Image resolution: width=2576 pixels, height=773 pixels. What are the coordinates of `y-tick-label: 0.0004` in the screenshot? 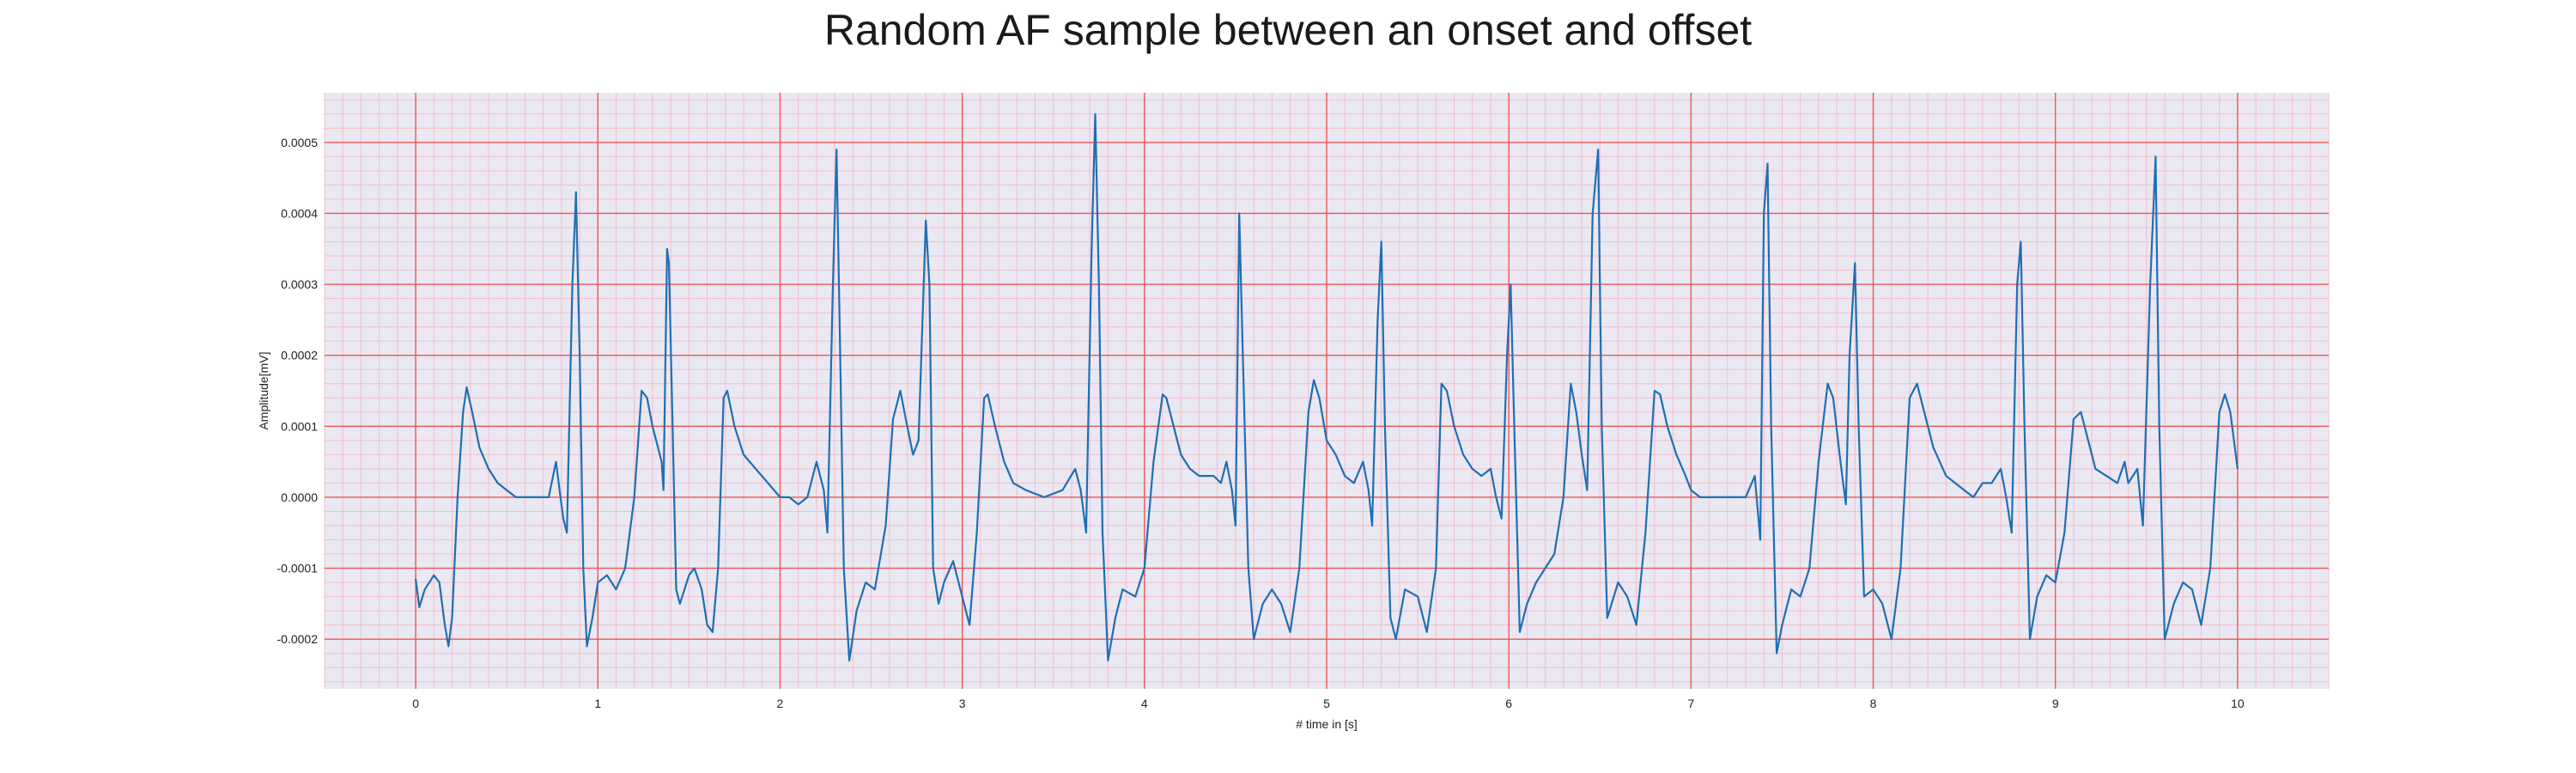 It's located at (300, 213).